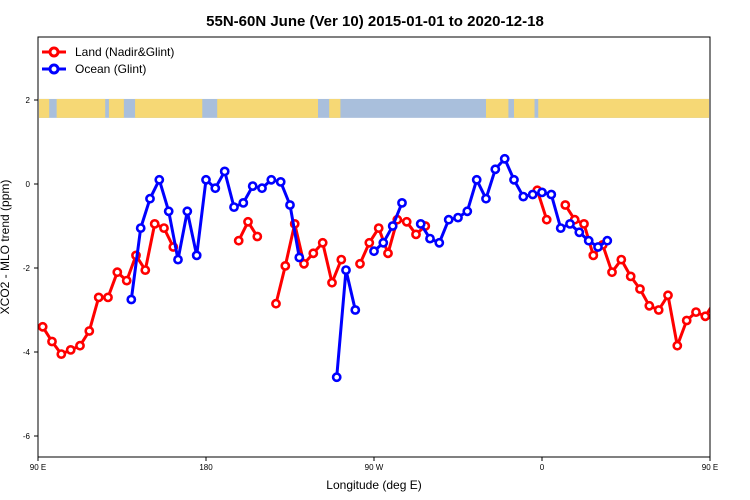 The height and width of the screenshot is (500, 750). I want to click on y-tick-label: 0, so click(28, 184).